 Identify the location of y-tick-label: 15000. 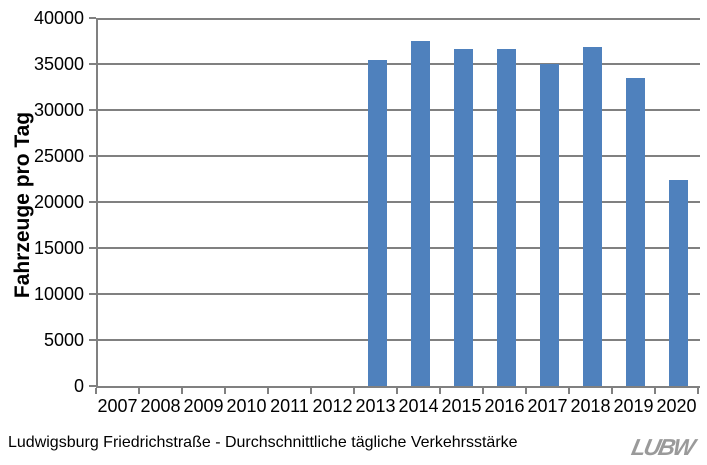
(58, 248).